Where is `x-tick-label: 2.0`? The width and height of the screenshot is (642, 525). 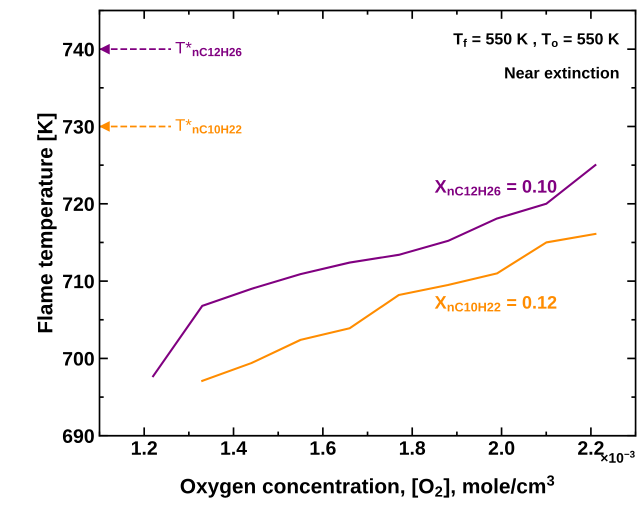 x-tick-label: 2.0 is located at coordinates (501, 448).